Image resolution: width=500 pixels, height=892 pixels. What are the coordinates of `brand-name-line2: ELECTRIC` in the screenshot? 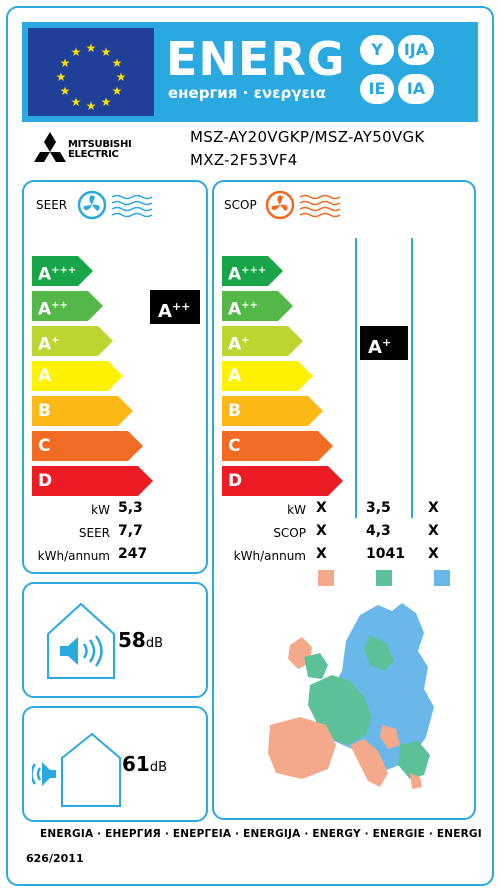 It's located at (93, 154).